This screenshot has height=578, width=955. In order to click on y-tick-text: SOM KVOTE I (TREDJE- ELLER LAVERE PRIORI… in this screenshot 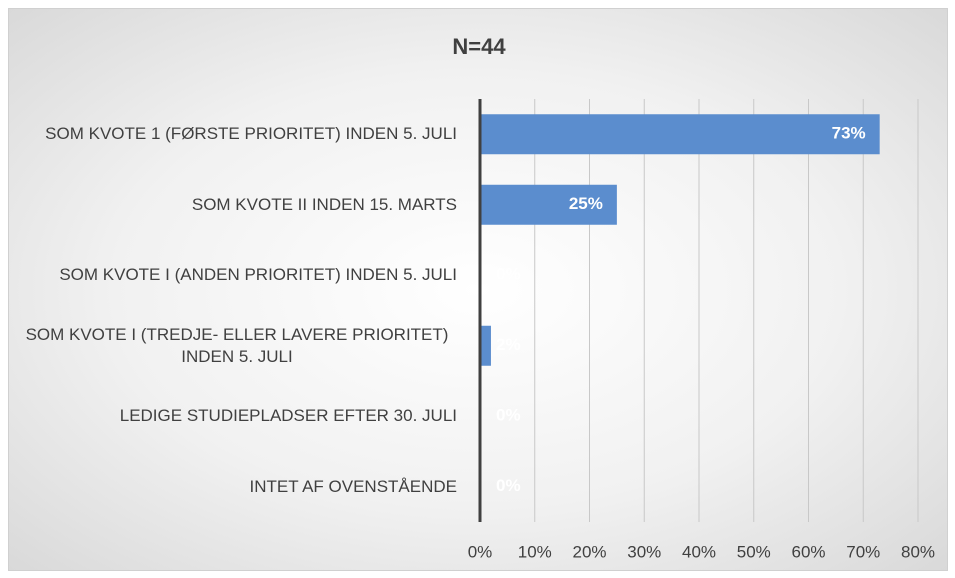, I will do `click(237, 345)`.